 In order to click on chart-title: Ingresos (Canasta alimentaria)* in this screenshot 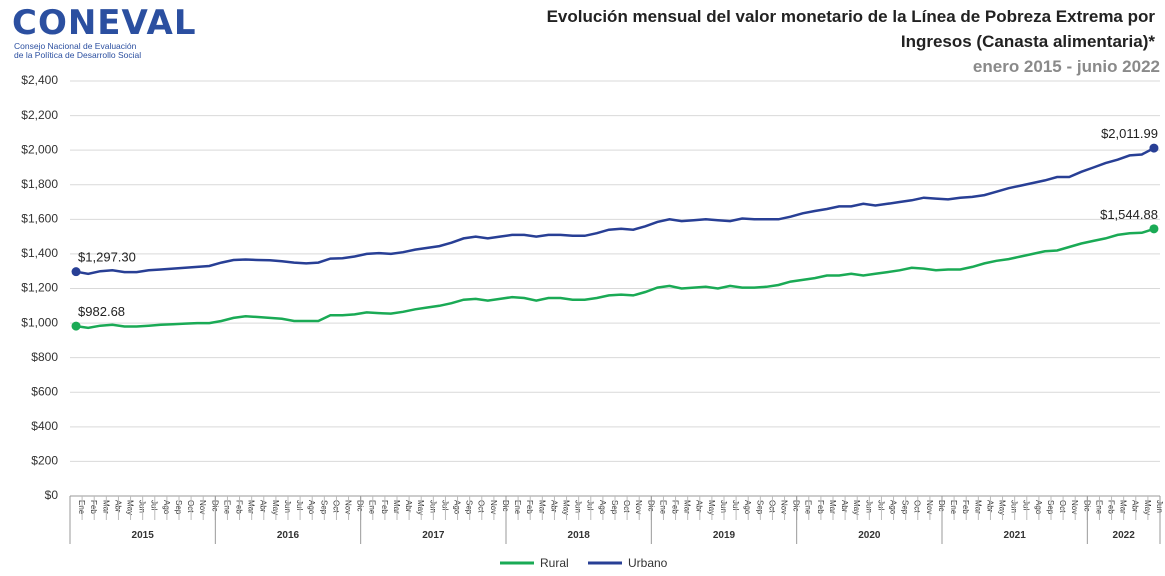, I will do `click(1028, 41)`.